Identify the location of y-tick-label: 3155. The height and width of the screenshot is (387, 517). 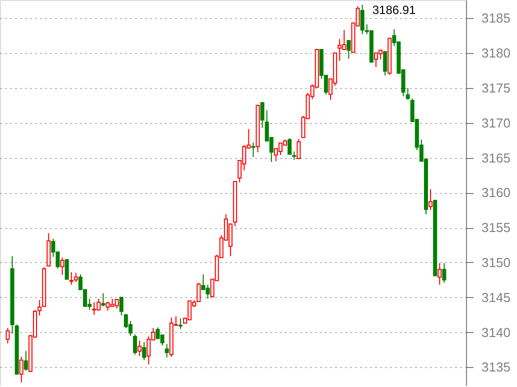
(496, 228).